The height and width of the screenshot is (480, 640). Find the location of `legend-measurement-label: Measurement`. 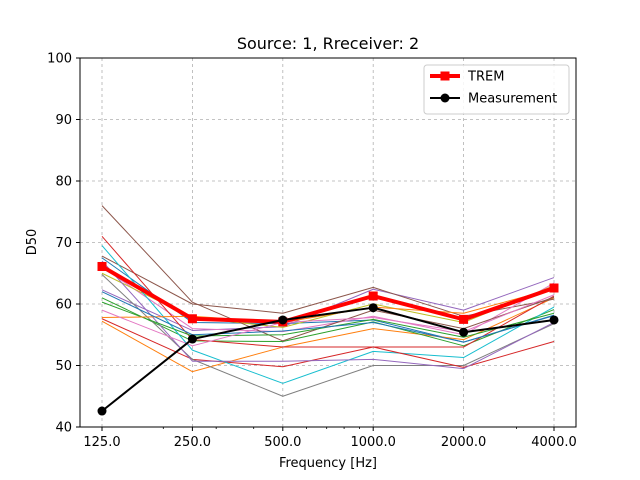

legend-measurement-label: Measurement is located at coordinates (512, 99).